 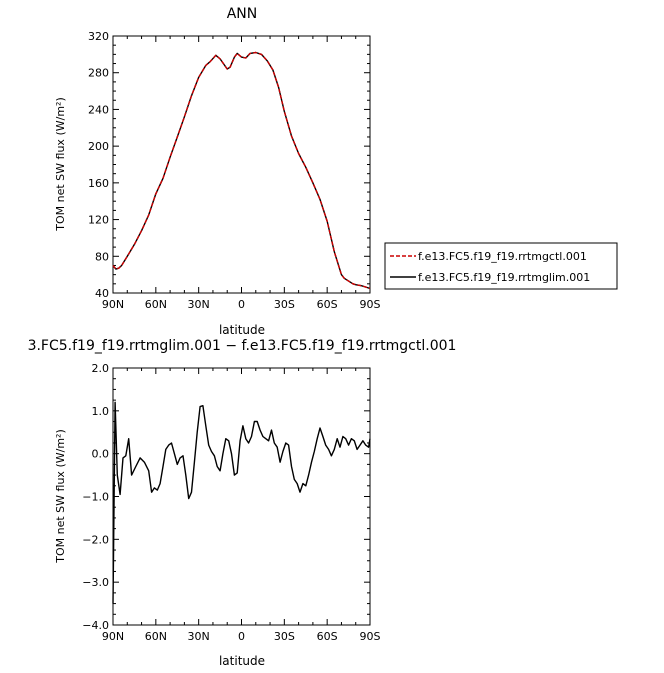 What do you see at coordinates (502, 256) in the screenshot?
I see `legend-entry-ctl: f.e13.FC5.f19_f19.rrtmgctl.001` at bounding box center [502, 256].